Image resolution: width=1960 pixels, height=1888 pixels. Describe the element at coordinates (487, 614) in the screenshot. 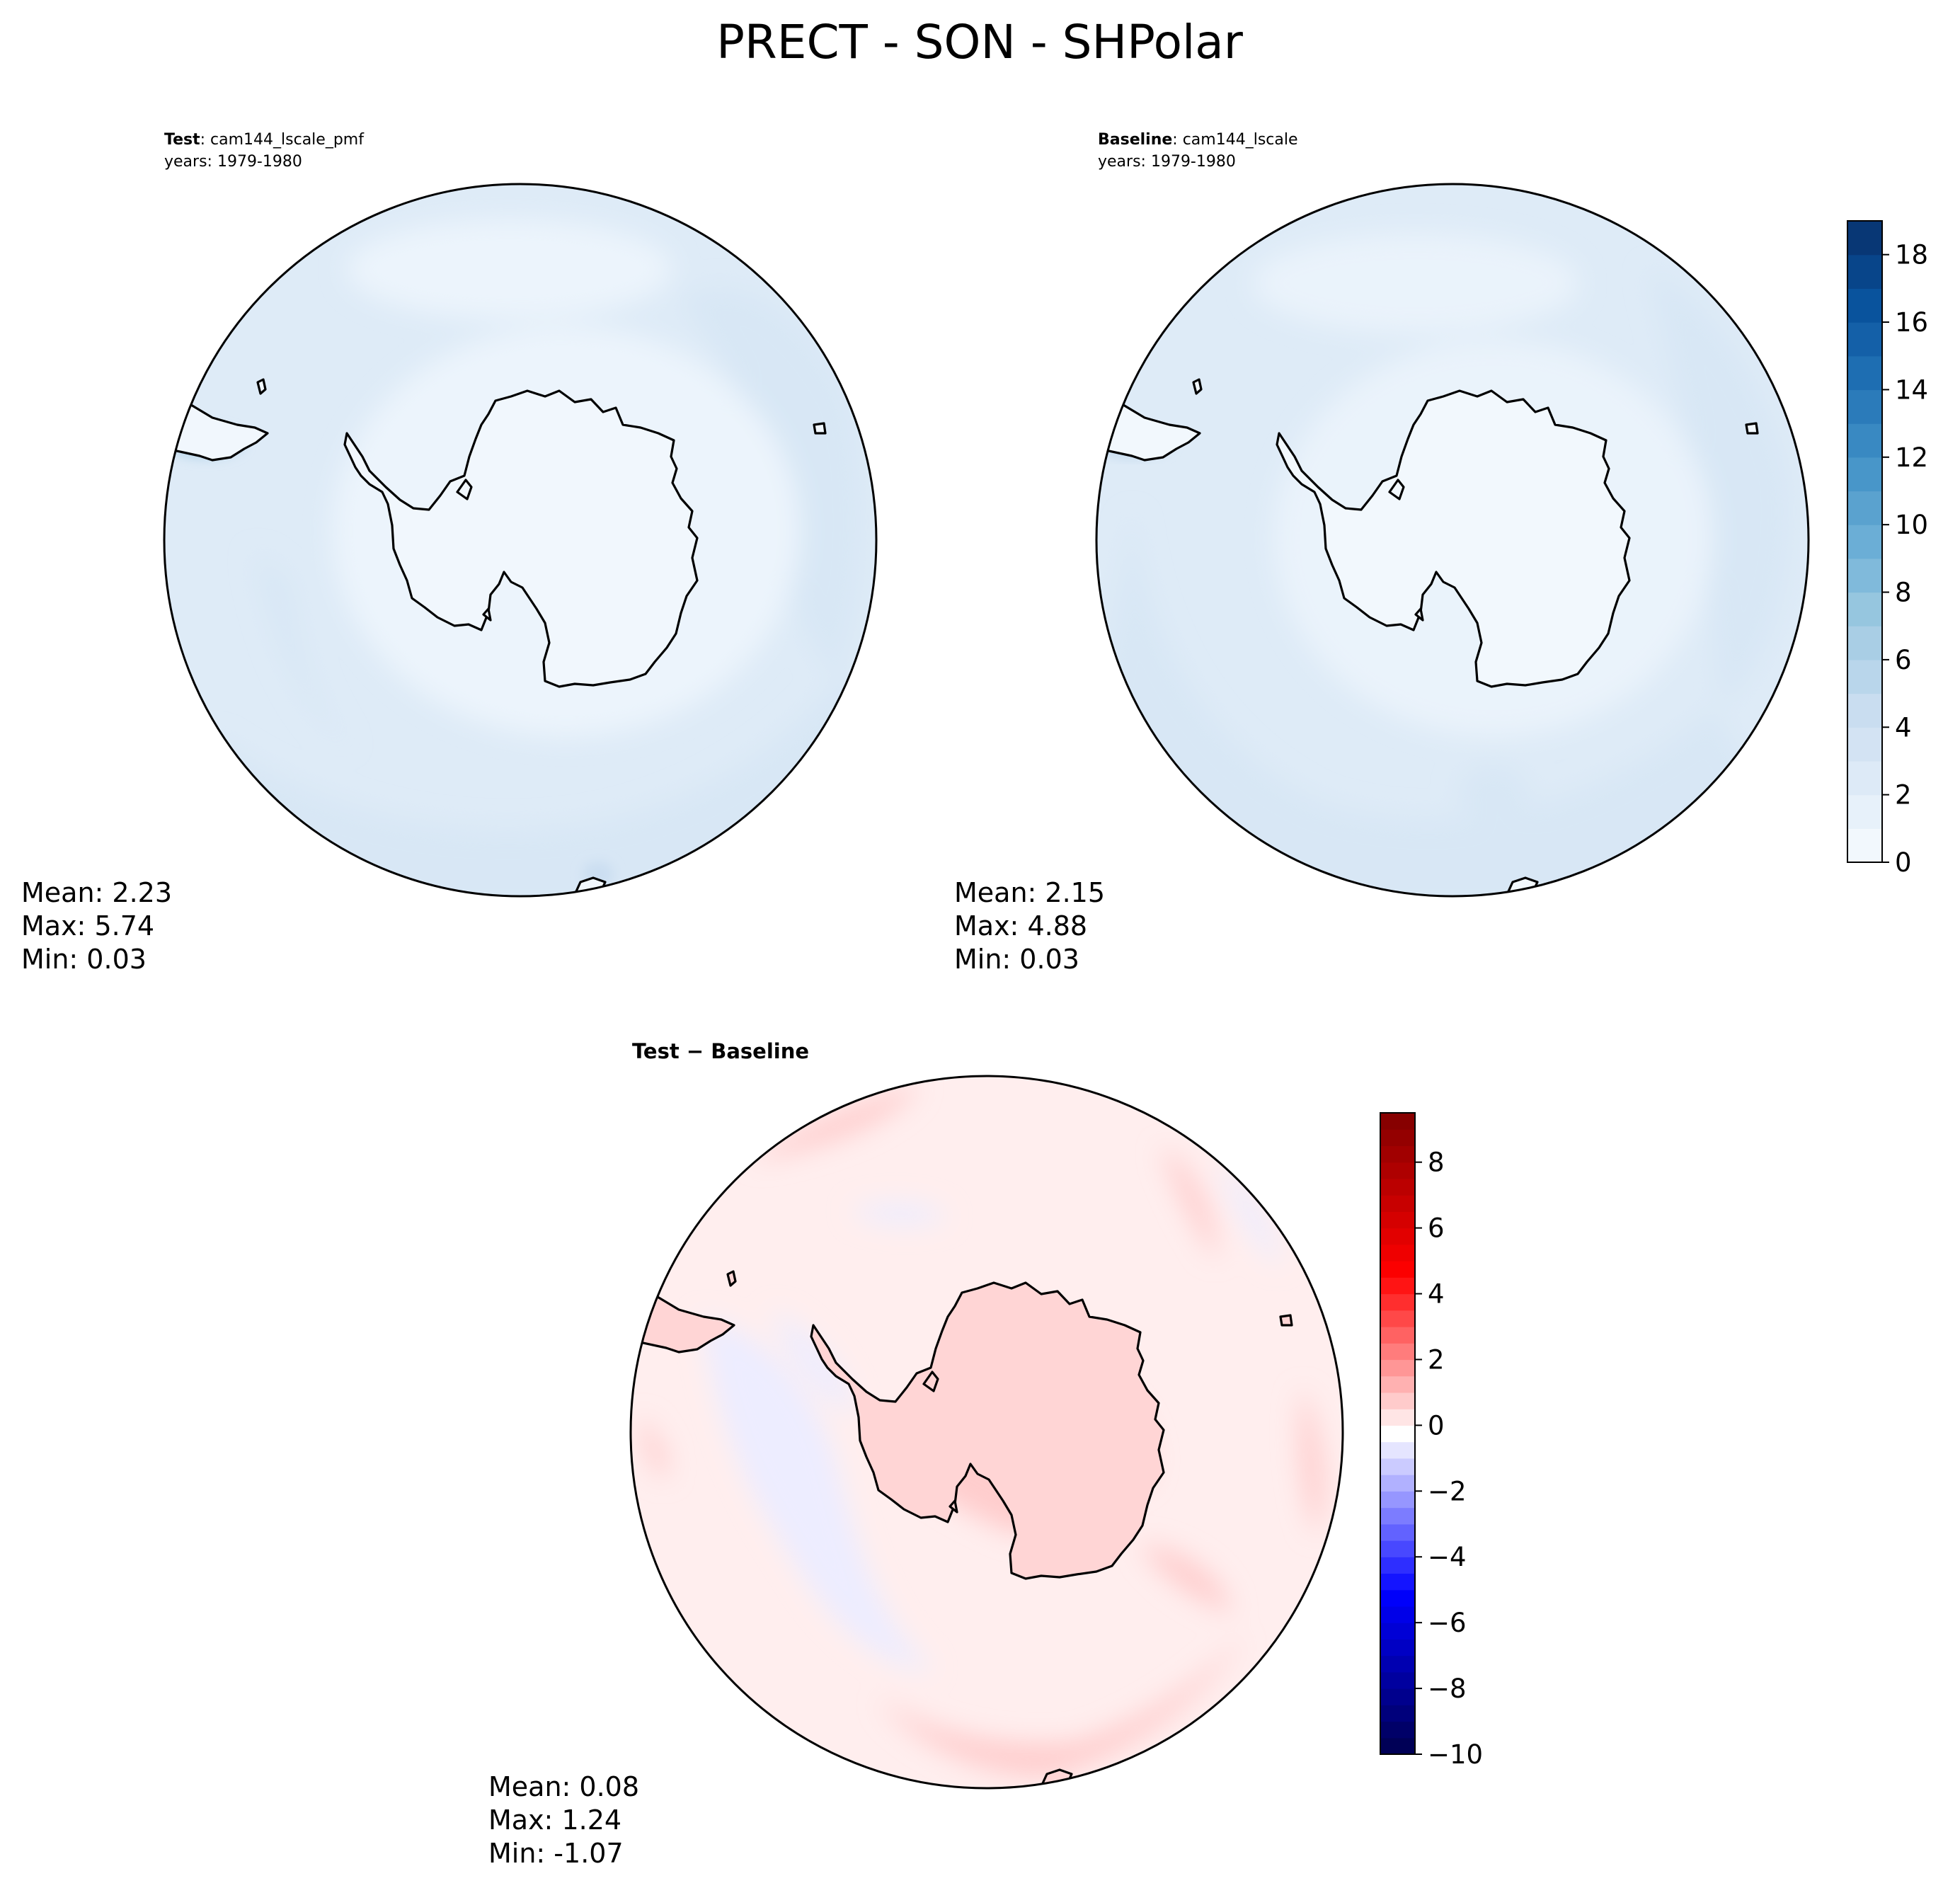

I see `map-test-island-b` at that location.